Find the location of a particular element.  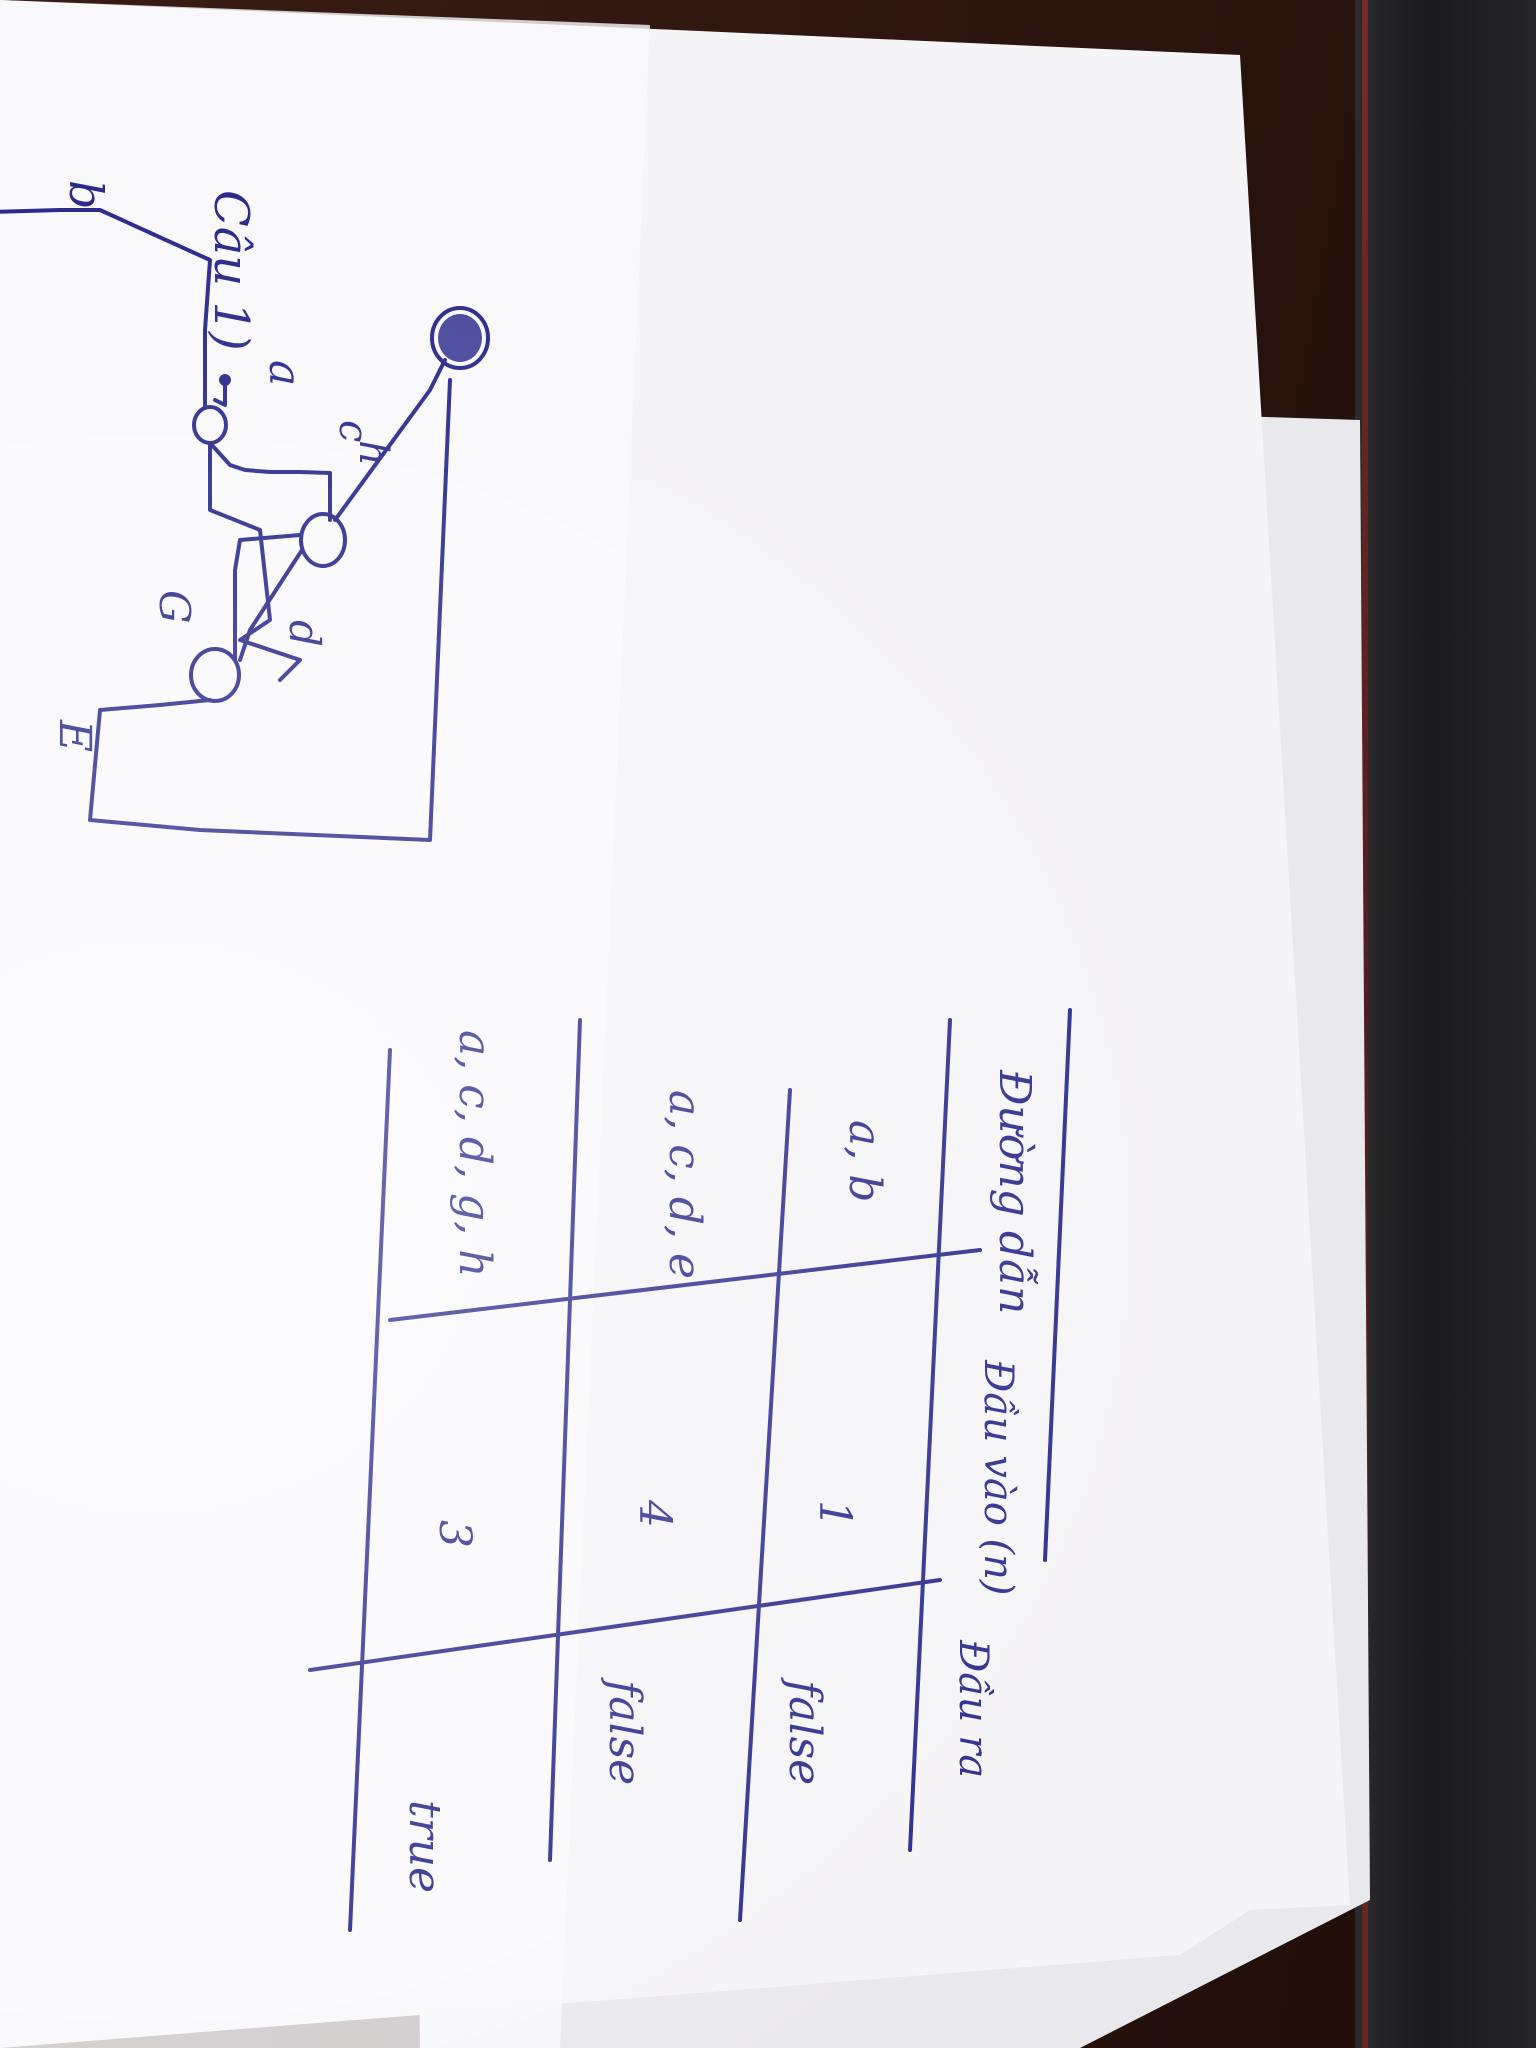

table-col-2-line is located at coordinates (625, 1625).